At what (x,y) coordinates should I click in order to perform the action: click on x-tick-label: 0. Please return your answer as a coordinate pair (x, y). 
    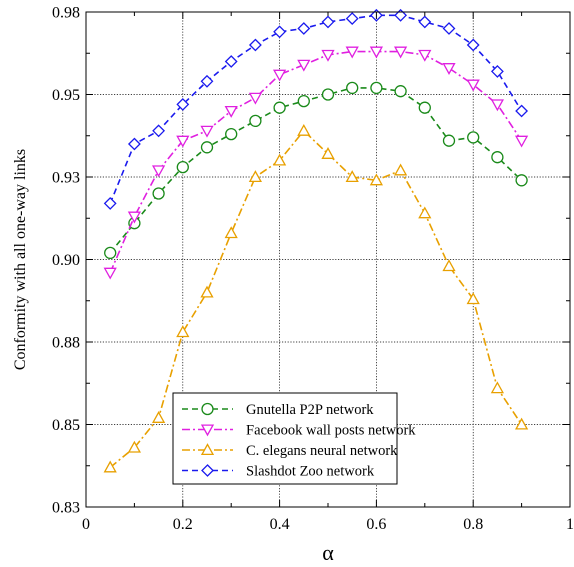
    Looking at the image, I should click on (86, 524).